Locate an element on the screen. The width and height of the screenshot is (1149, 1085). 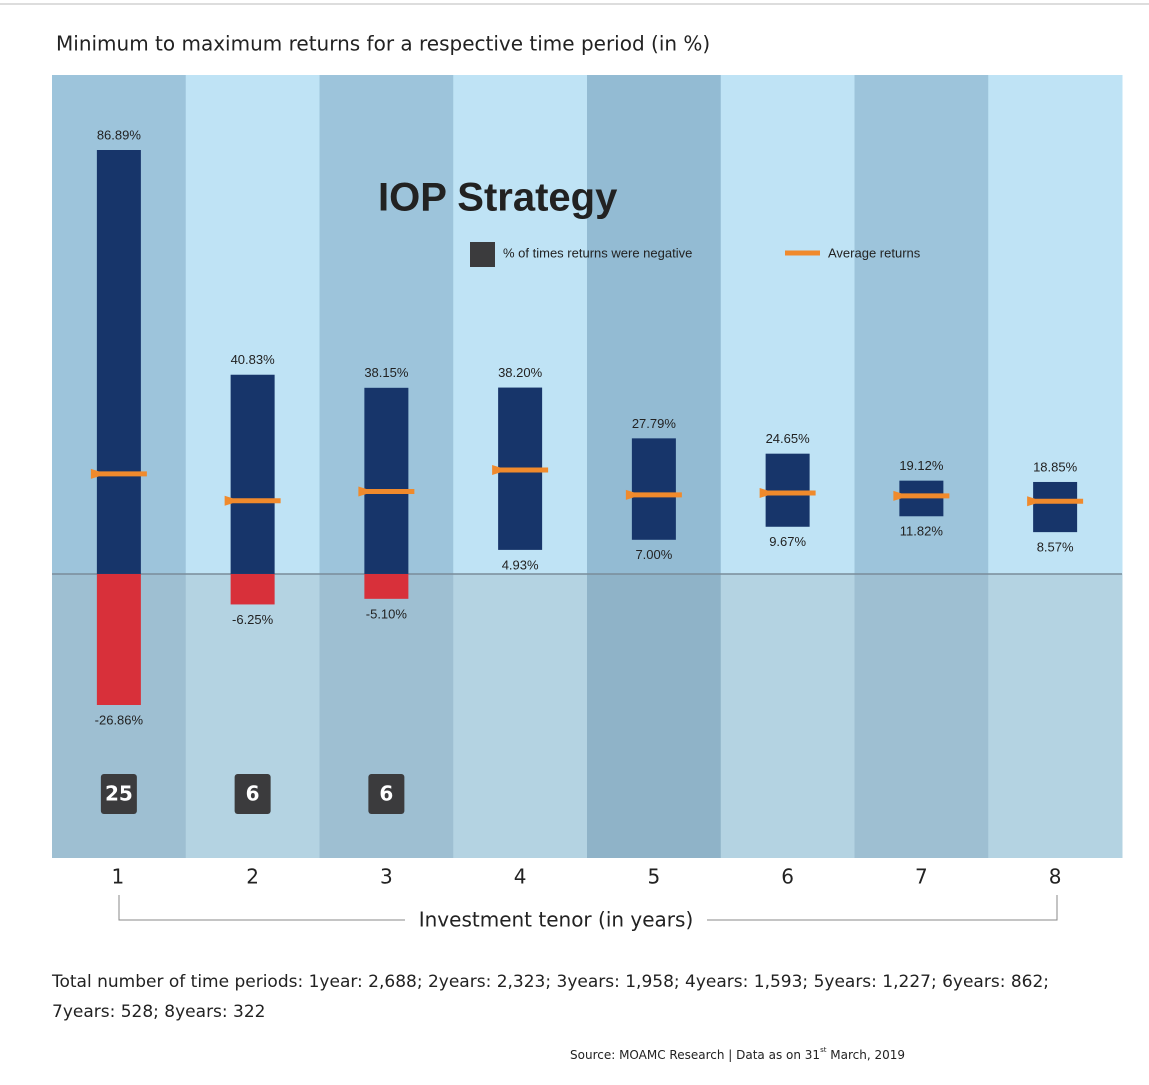
max-label: 86.89% is located at coordinates (119, 134).